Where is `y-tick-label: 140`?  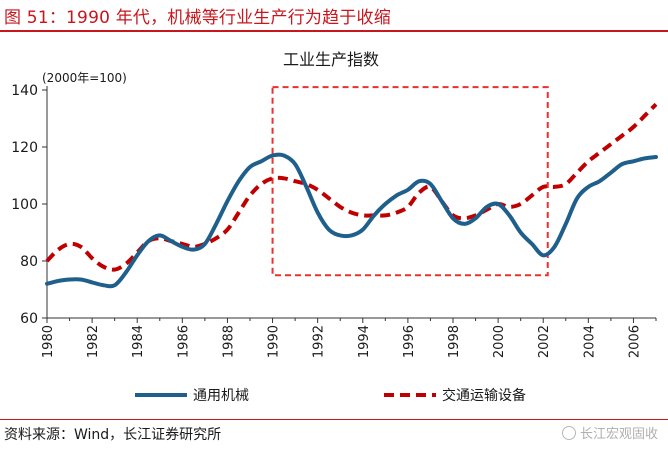
y-tick-label: 140 is located at coordinates (24, 91).